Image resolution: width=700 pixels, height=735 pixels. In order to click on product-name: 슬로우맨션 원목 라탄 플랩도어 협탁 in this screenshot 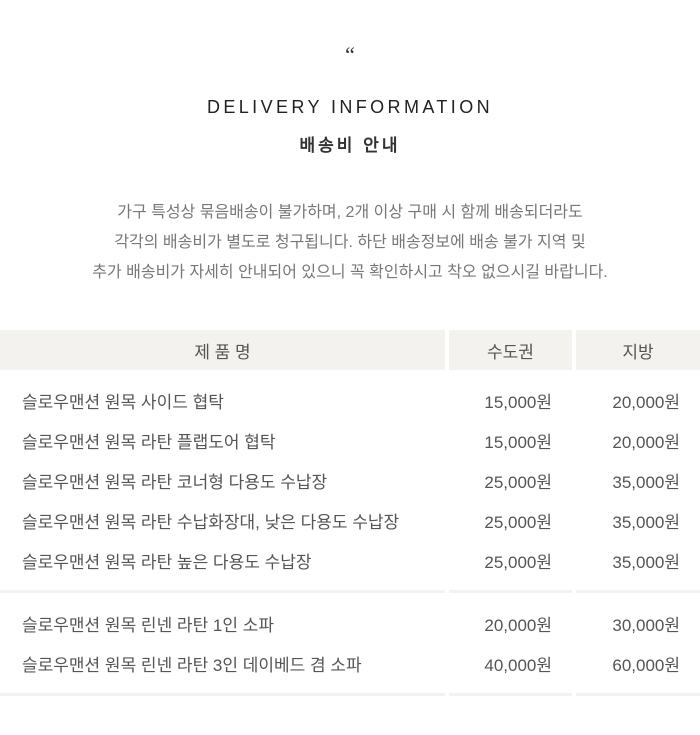, I will do `click(149, 442)`.